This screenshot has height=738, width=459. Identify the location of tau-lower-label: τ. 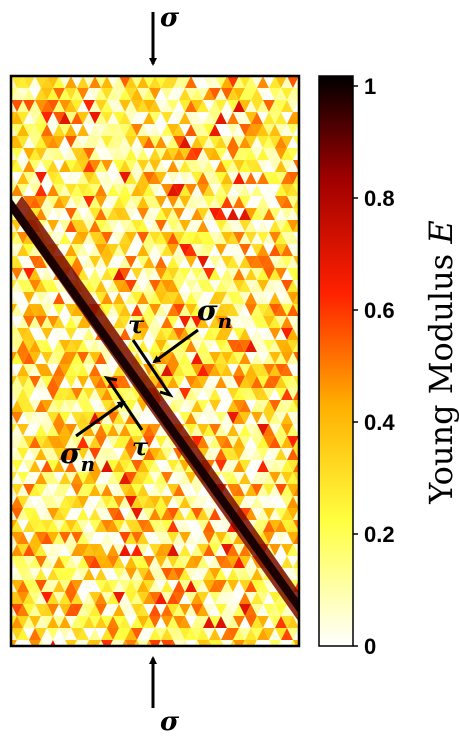
(140, 446).